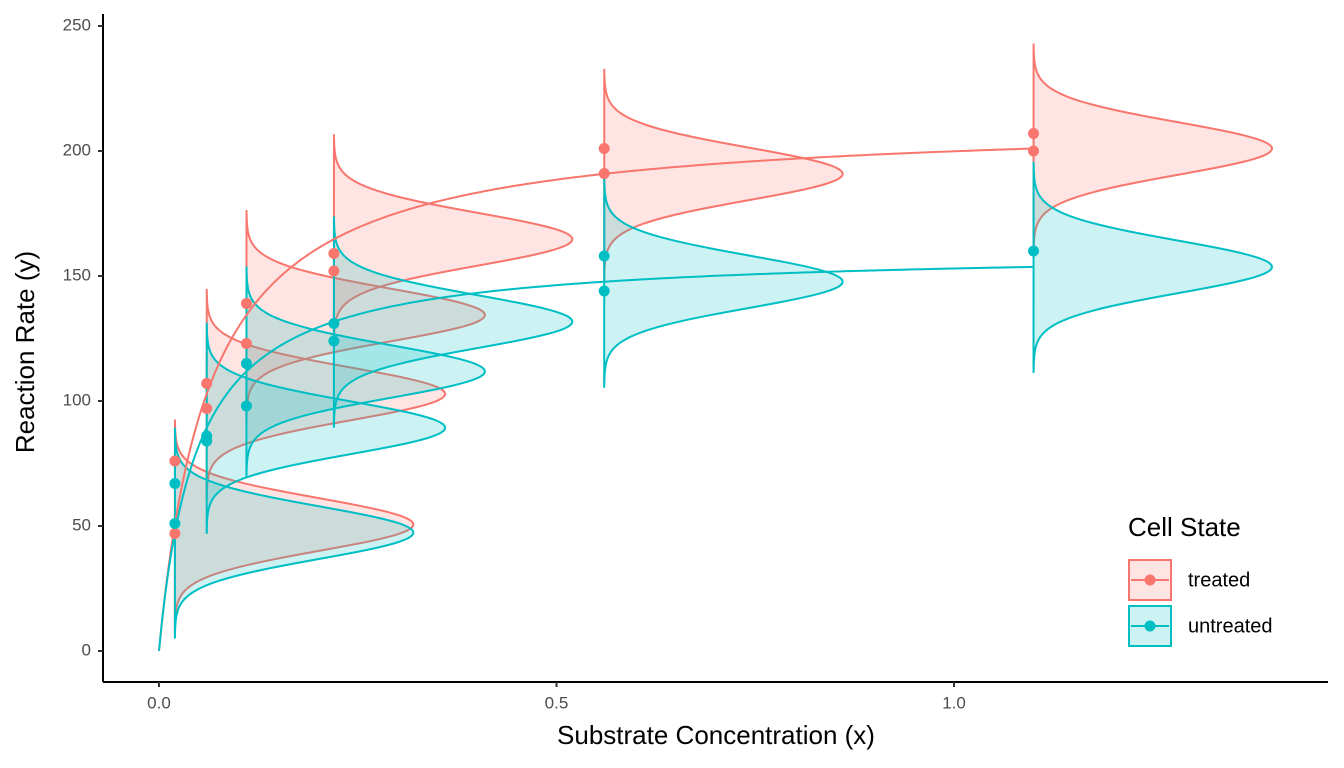  I want to click on x-tick-label: 0.0, so click(159, 702).